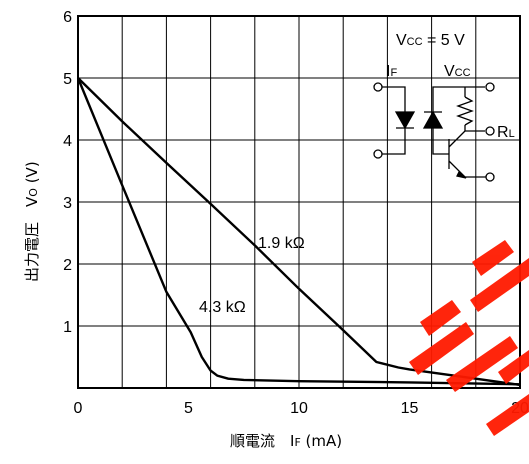 The image size is (529, 464). I want to click on y-tick-label: 1, so click(67, 327).